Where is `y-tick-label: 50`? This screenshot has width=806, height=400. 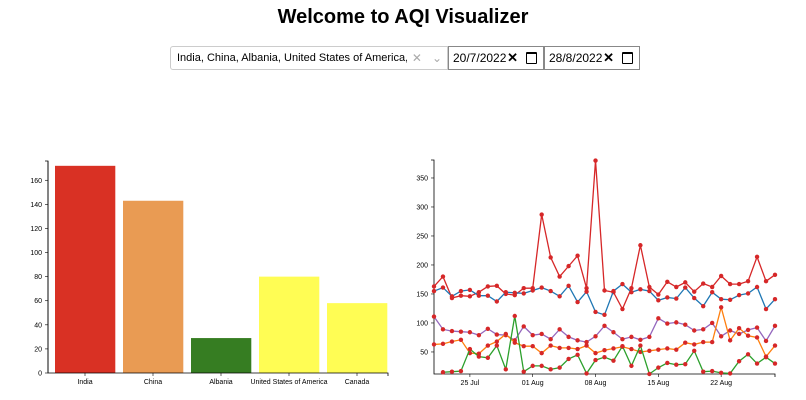 y-tick-label: 50 is located at coordinates (424, 352).